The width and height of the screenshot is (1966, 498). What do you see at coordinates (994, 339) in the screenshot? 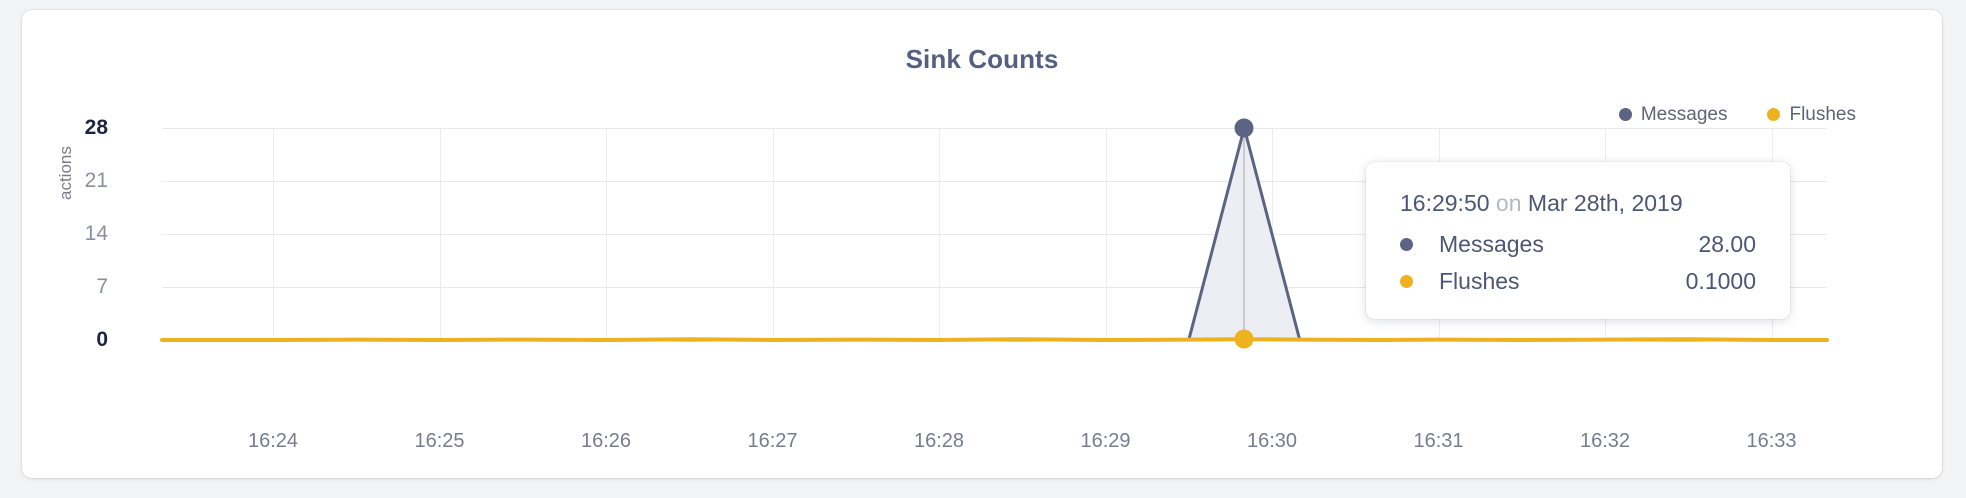
I see `series-line-flushes` at bounding box center [994, 339].